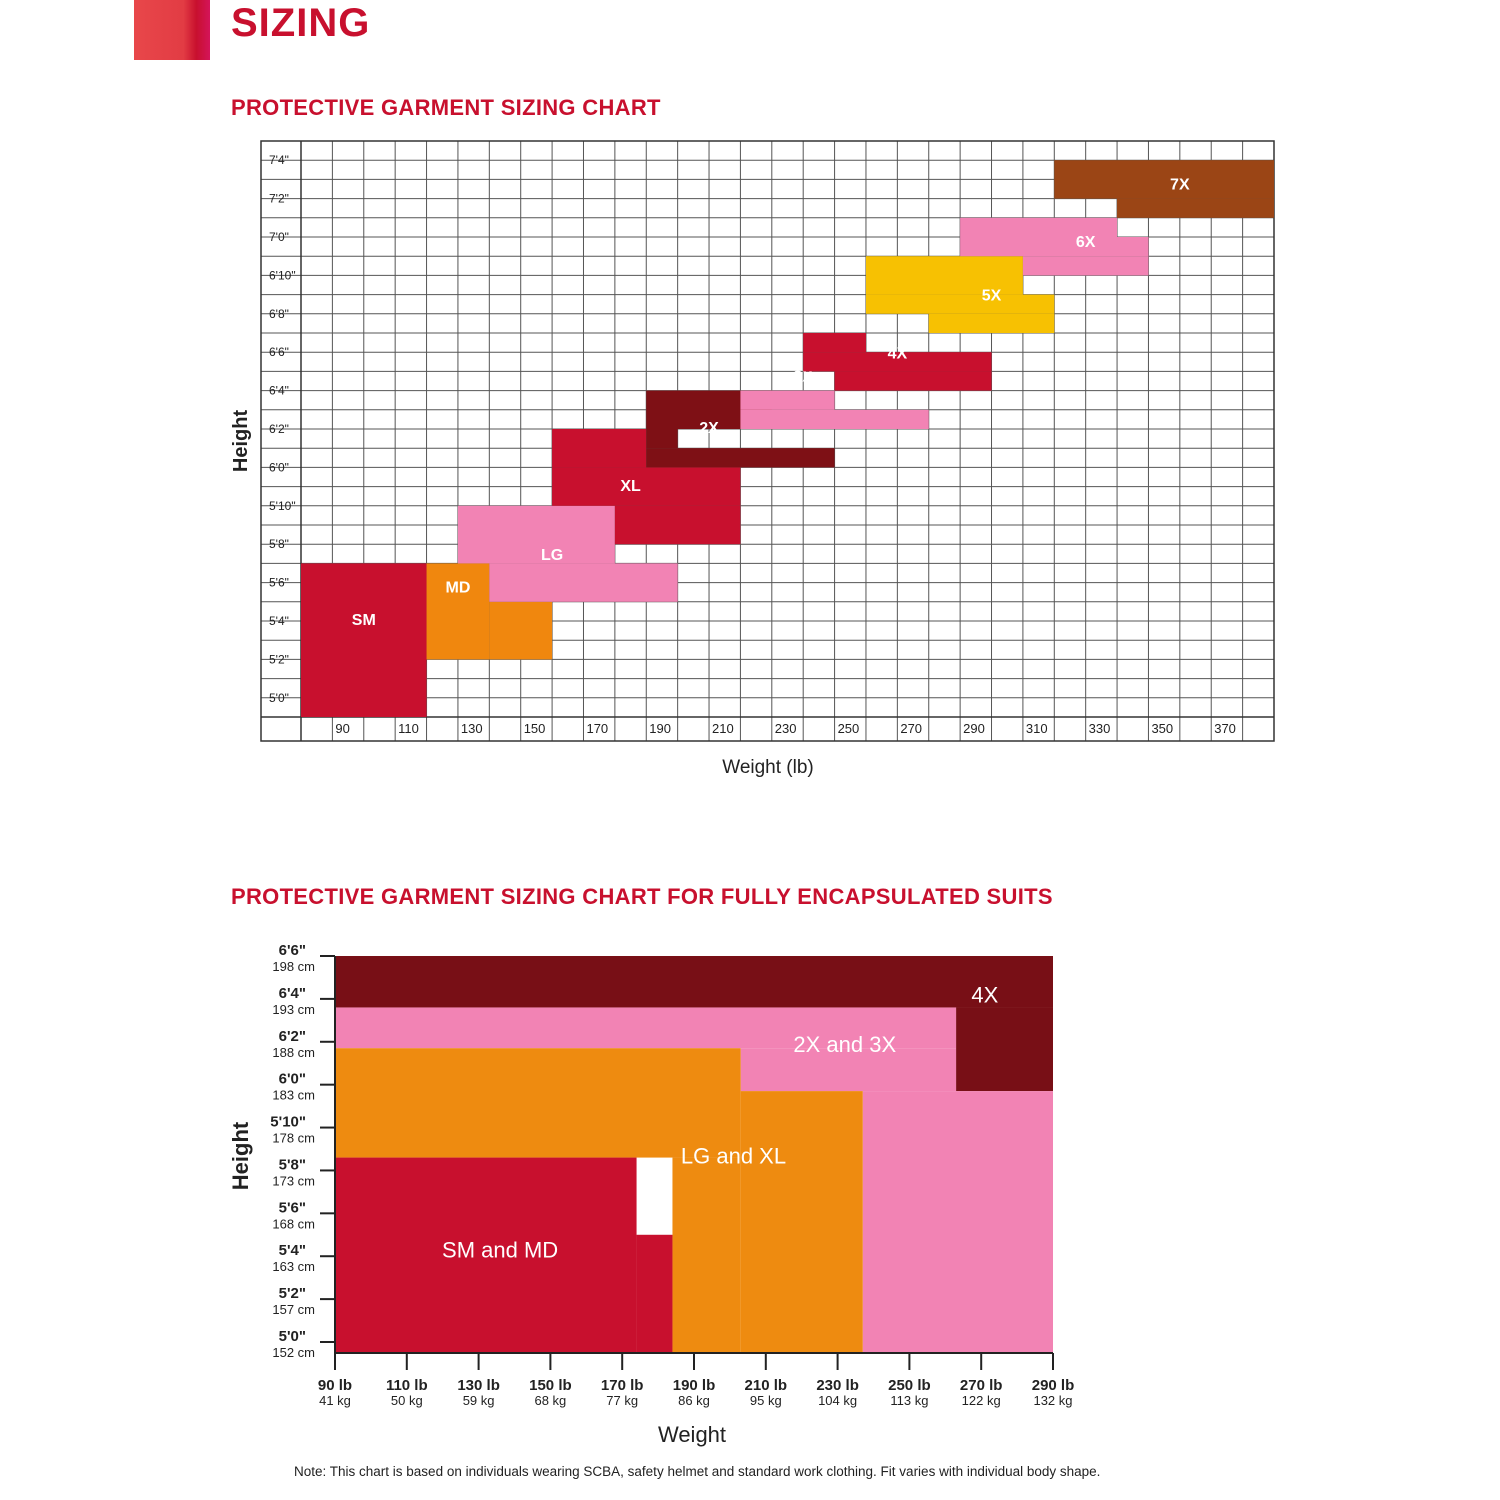 The height and width of the screenshot is (1500, 1500). What do you see at coordinates (981, 1385) in the screenshot?
I see `x-tick-label: 270 lb` at bounding box center [981, 1385].